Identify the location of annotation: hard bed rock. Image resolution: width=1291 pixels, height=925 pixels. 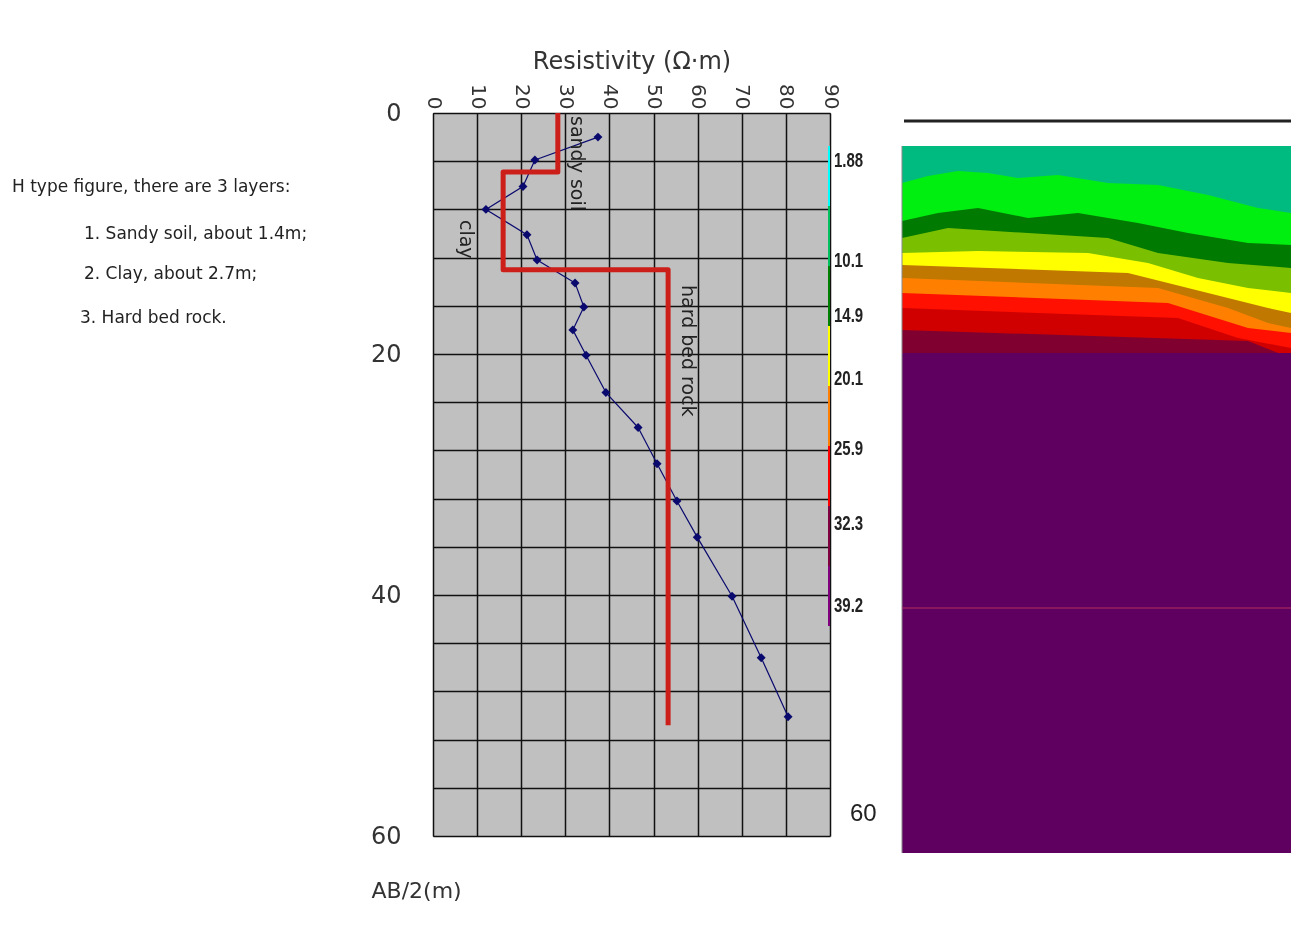
(689, 351).